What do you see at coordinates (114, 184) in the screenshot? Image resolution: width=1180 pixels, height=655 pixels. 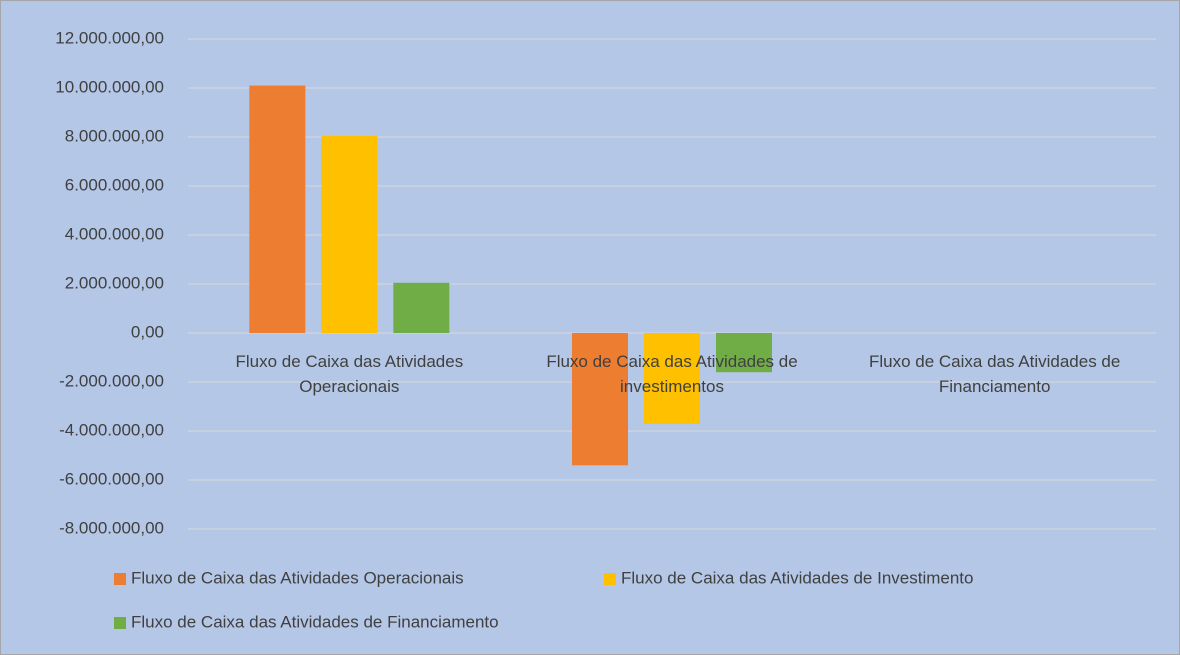 I see `y-tick-label: 6.000.000,00` at bounding box center [114, 184].